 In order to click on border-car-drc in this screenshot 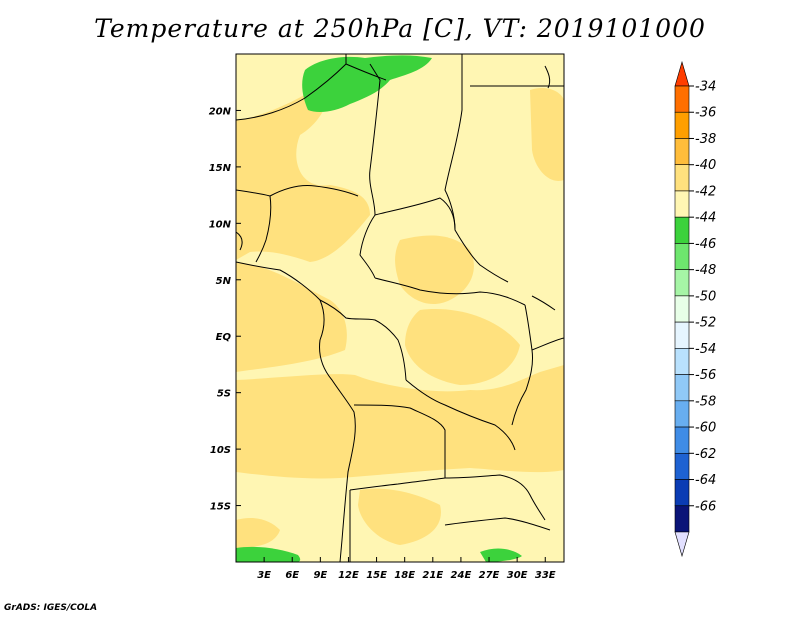, I will do `click(450, 291)`.